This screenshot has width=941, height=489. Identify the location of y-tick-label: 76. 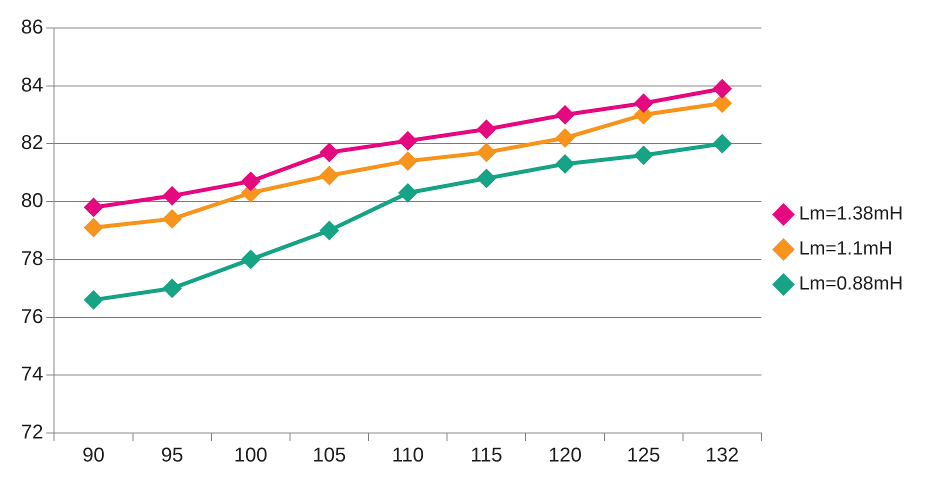
(32, 317).